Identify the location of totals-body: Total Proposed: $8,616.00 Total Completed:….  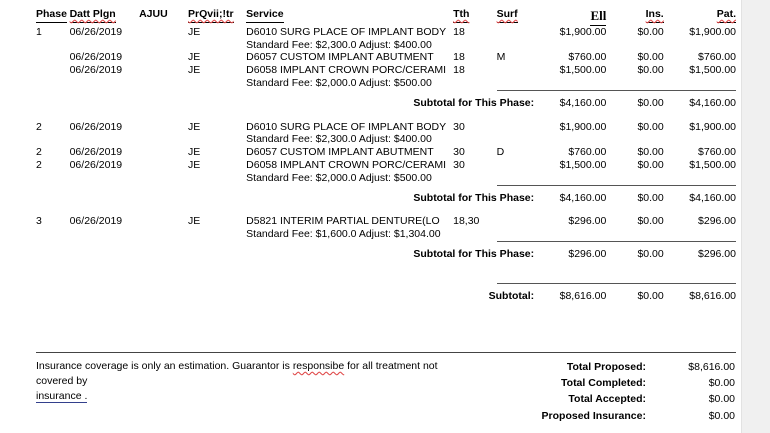
(638, 391).